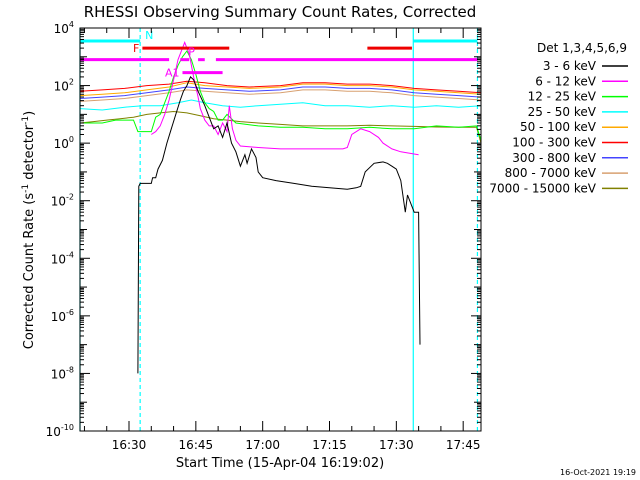  Describe the element at coordinates (64, 143) in the screenshot. I see `y-tick-label-3: 10⁰` at that location.